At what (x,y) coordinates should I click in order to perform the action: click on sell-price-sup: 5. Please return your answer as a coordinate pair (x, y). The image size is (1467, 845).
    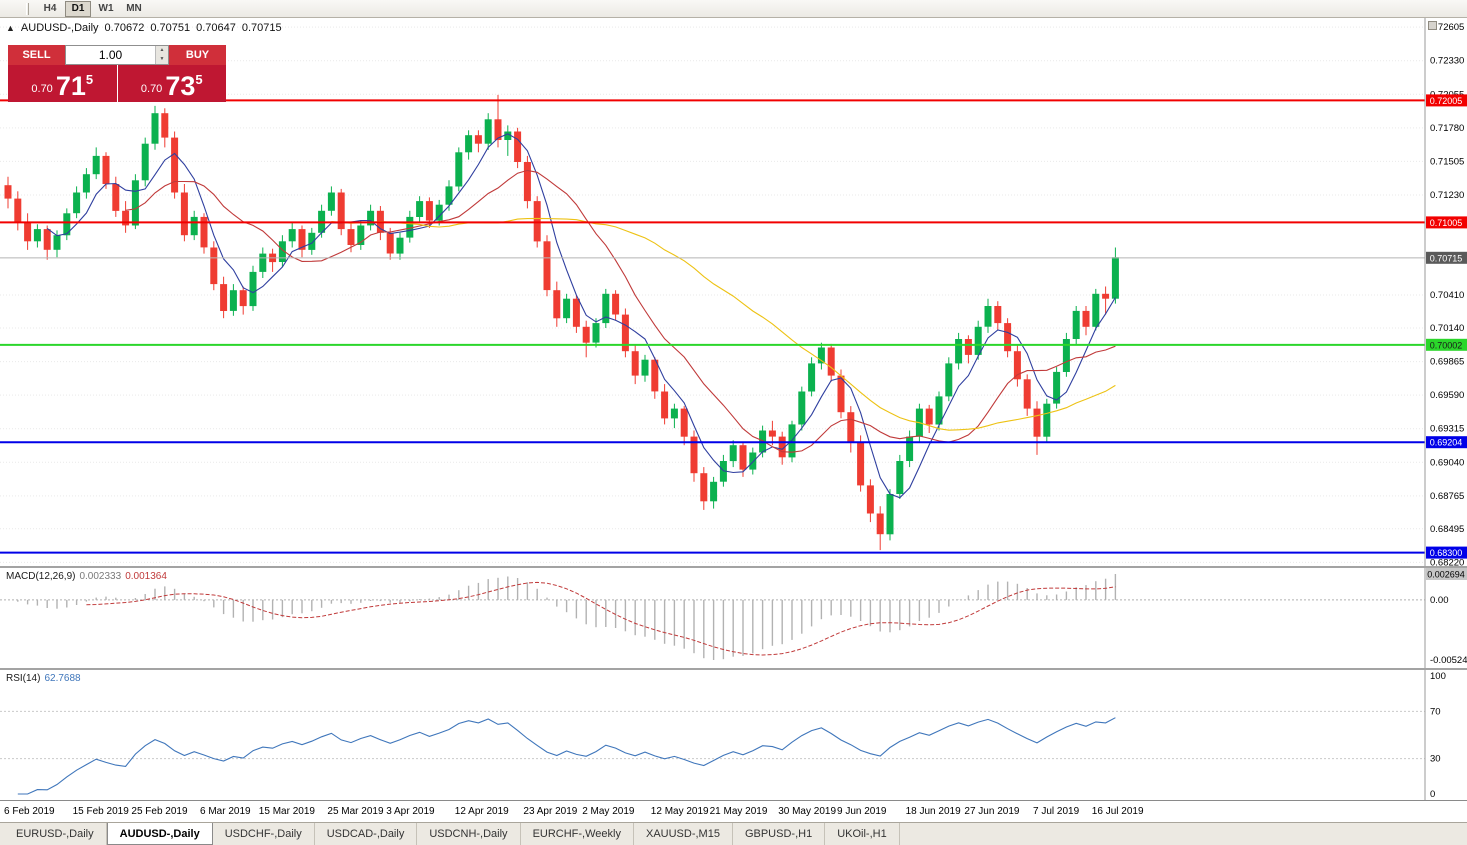
    Looking at the image, I should click on (89, 79).